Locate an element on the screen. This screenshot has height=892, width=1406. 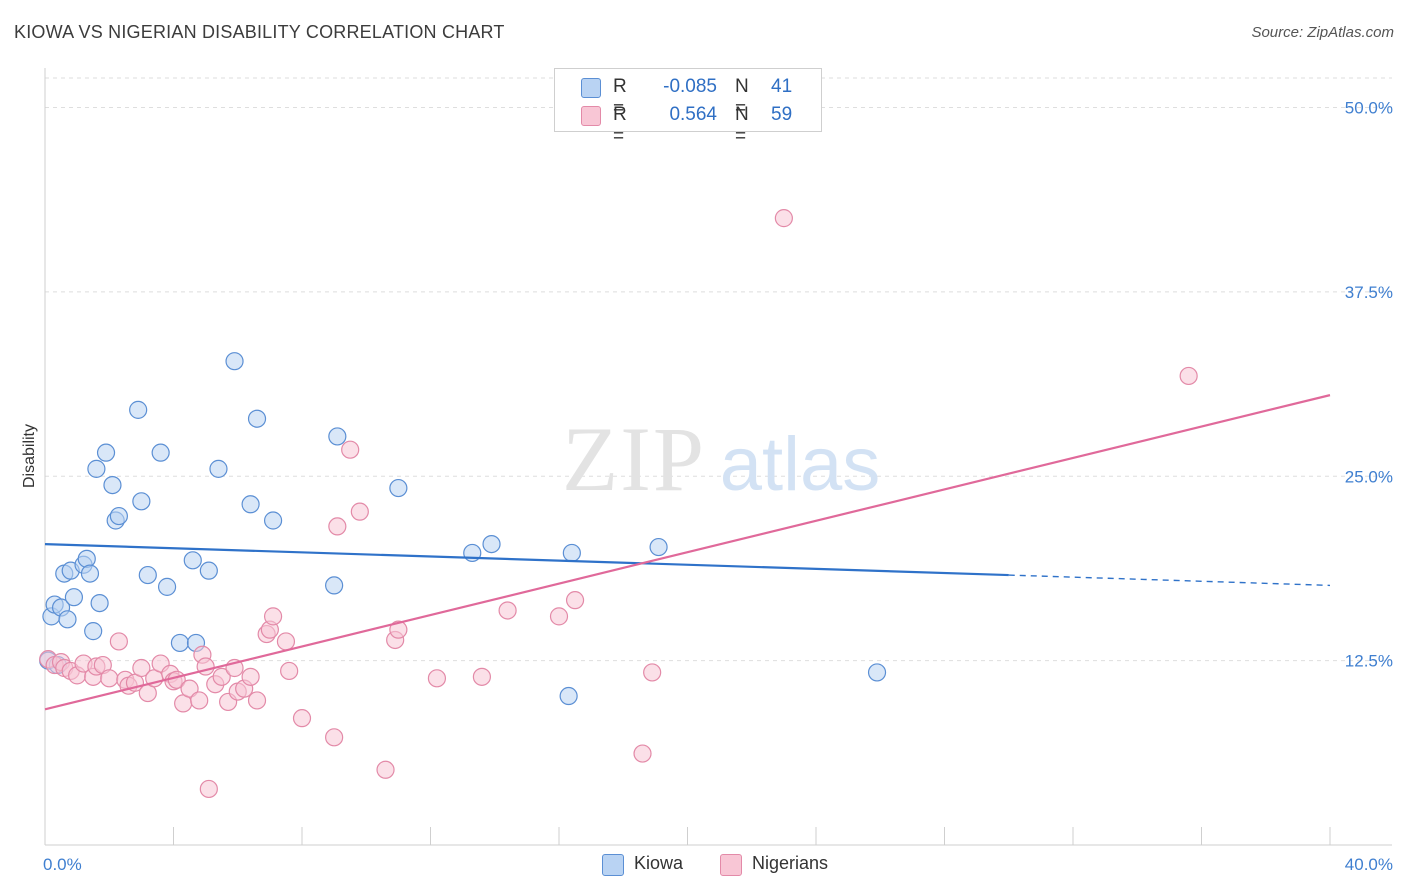
y-tick-label-37.5: 37.5% is located at coordinates (1369, 292).